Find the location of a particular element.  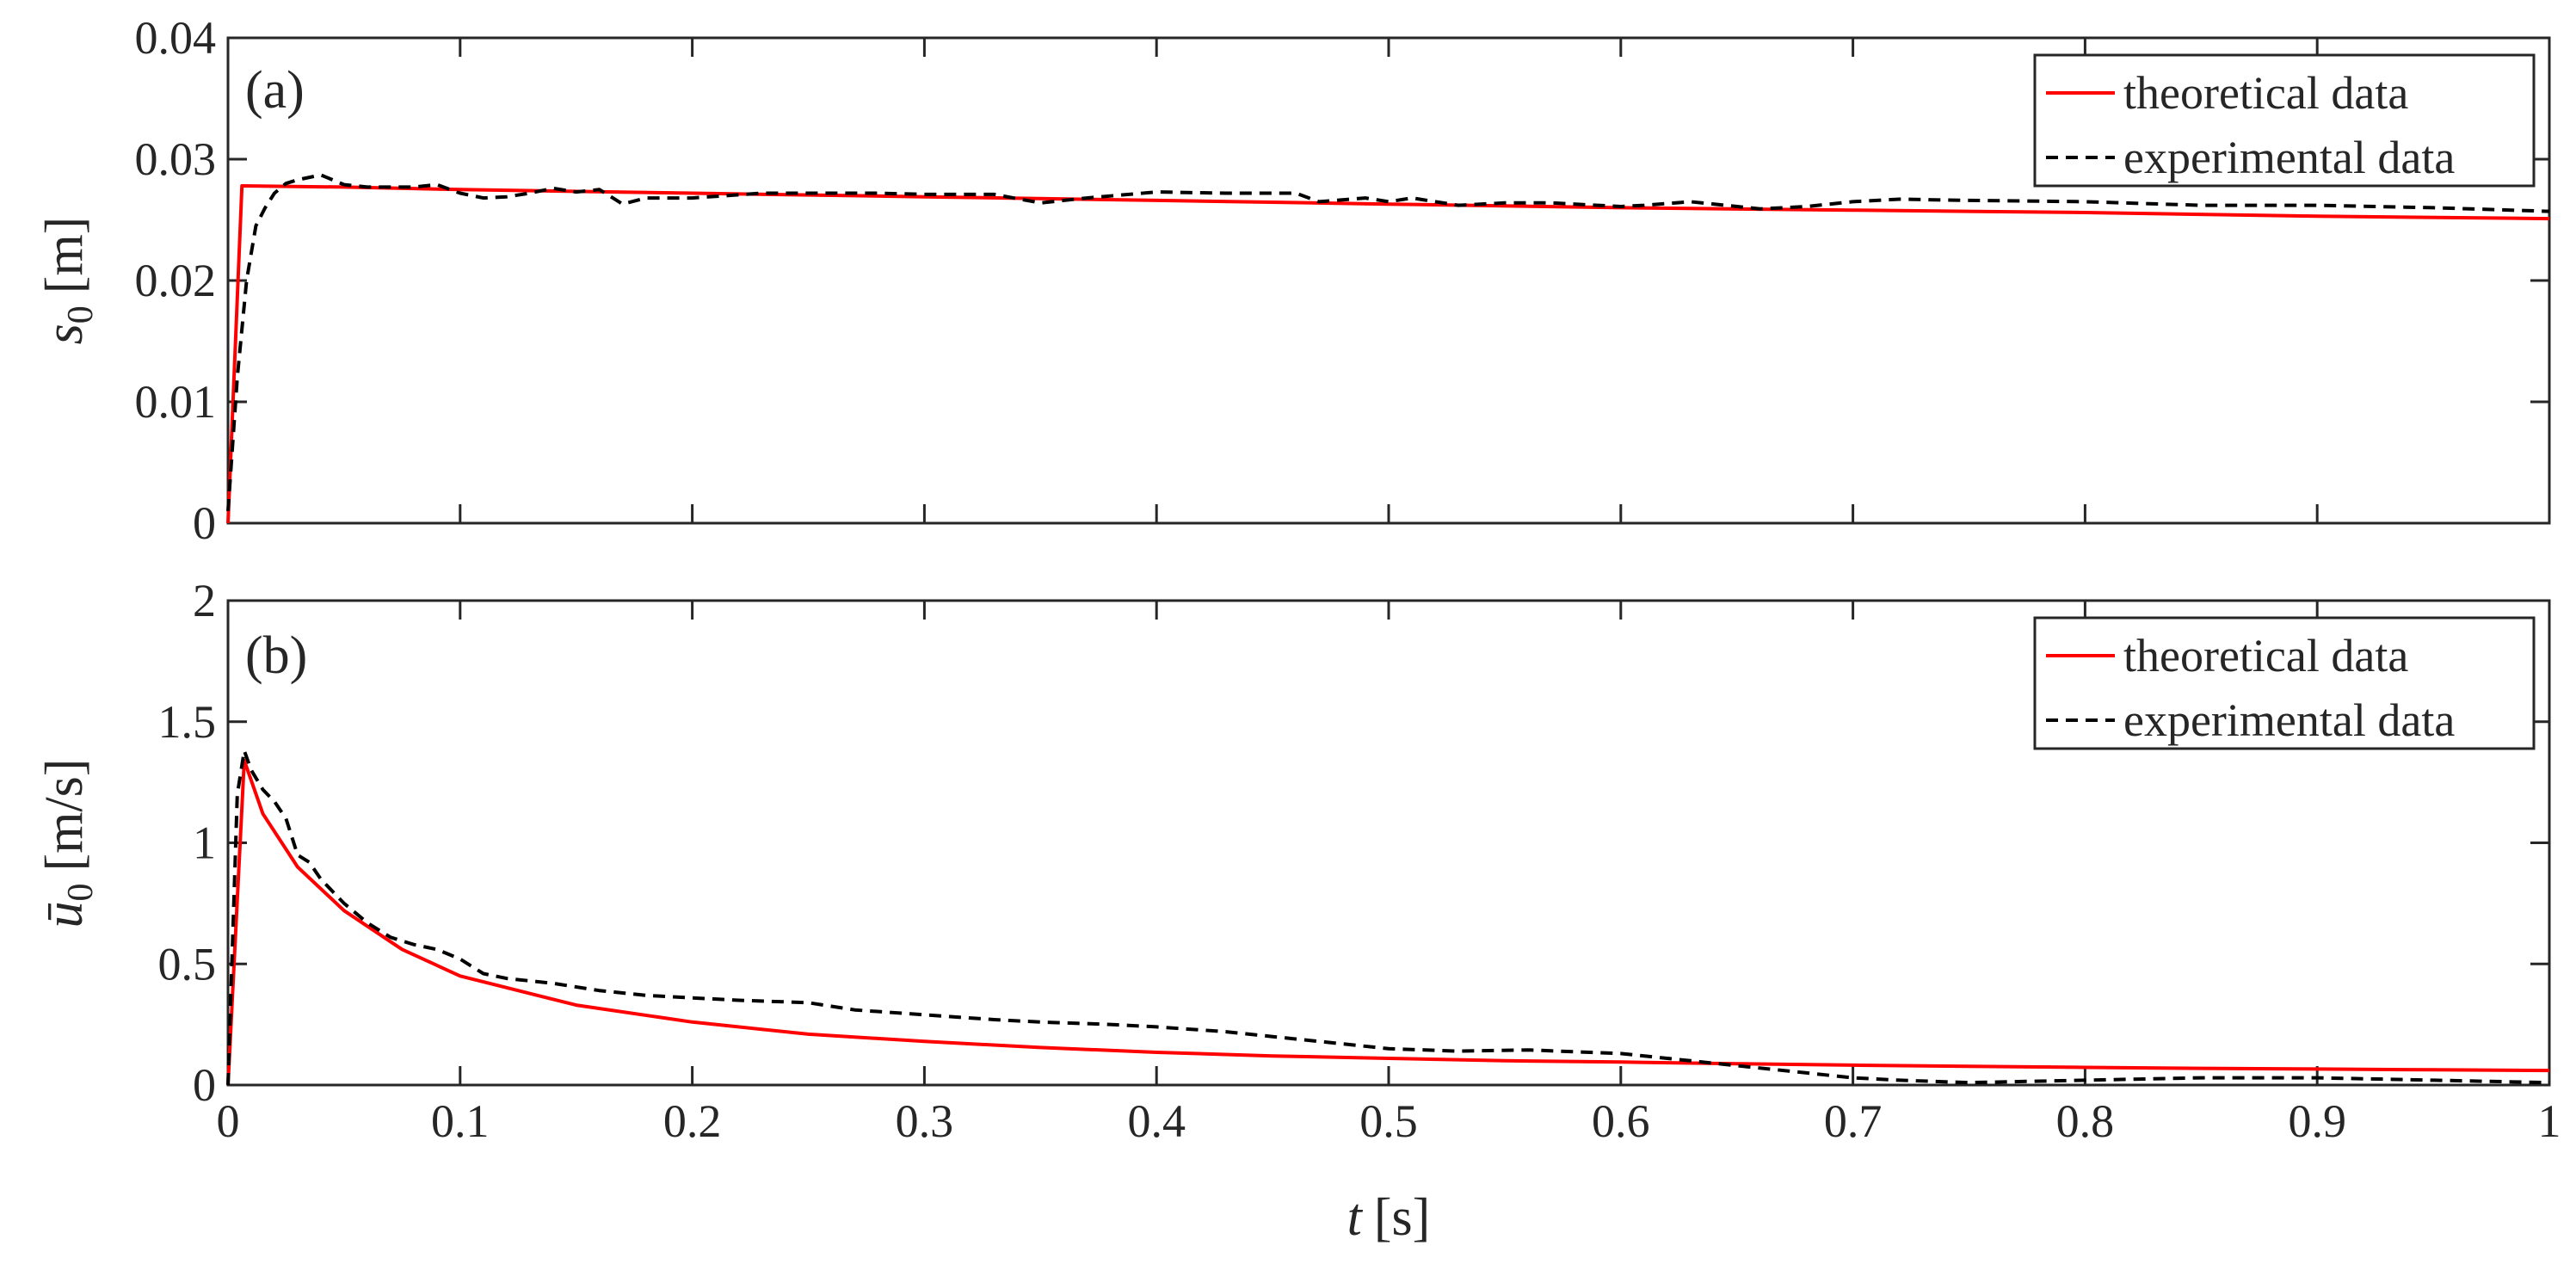

x-tick-label: 0 is located at coordinates (228, 1121).